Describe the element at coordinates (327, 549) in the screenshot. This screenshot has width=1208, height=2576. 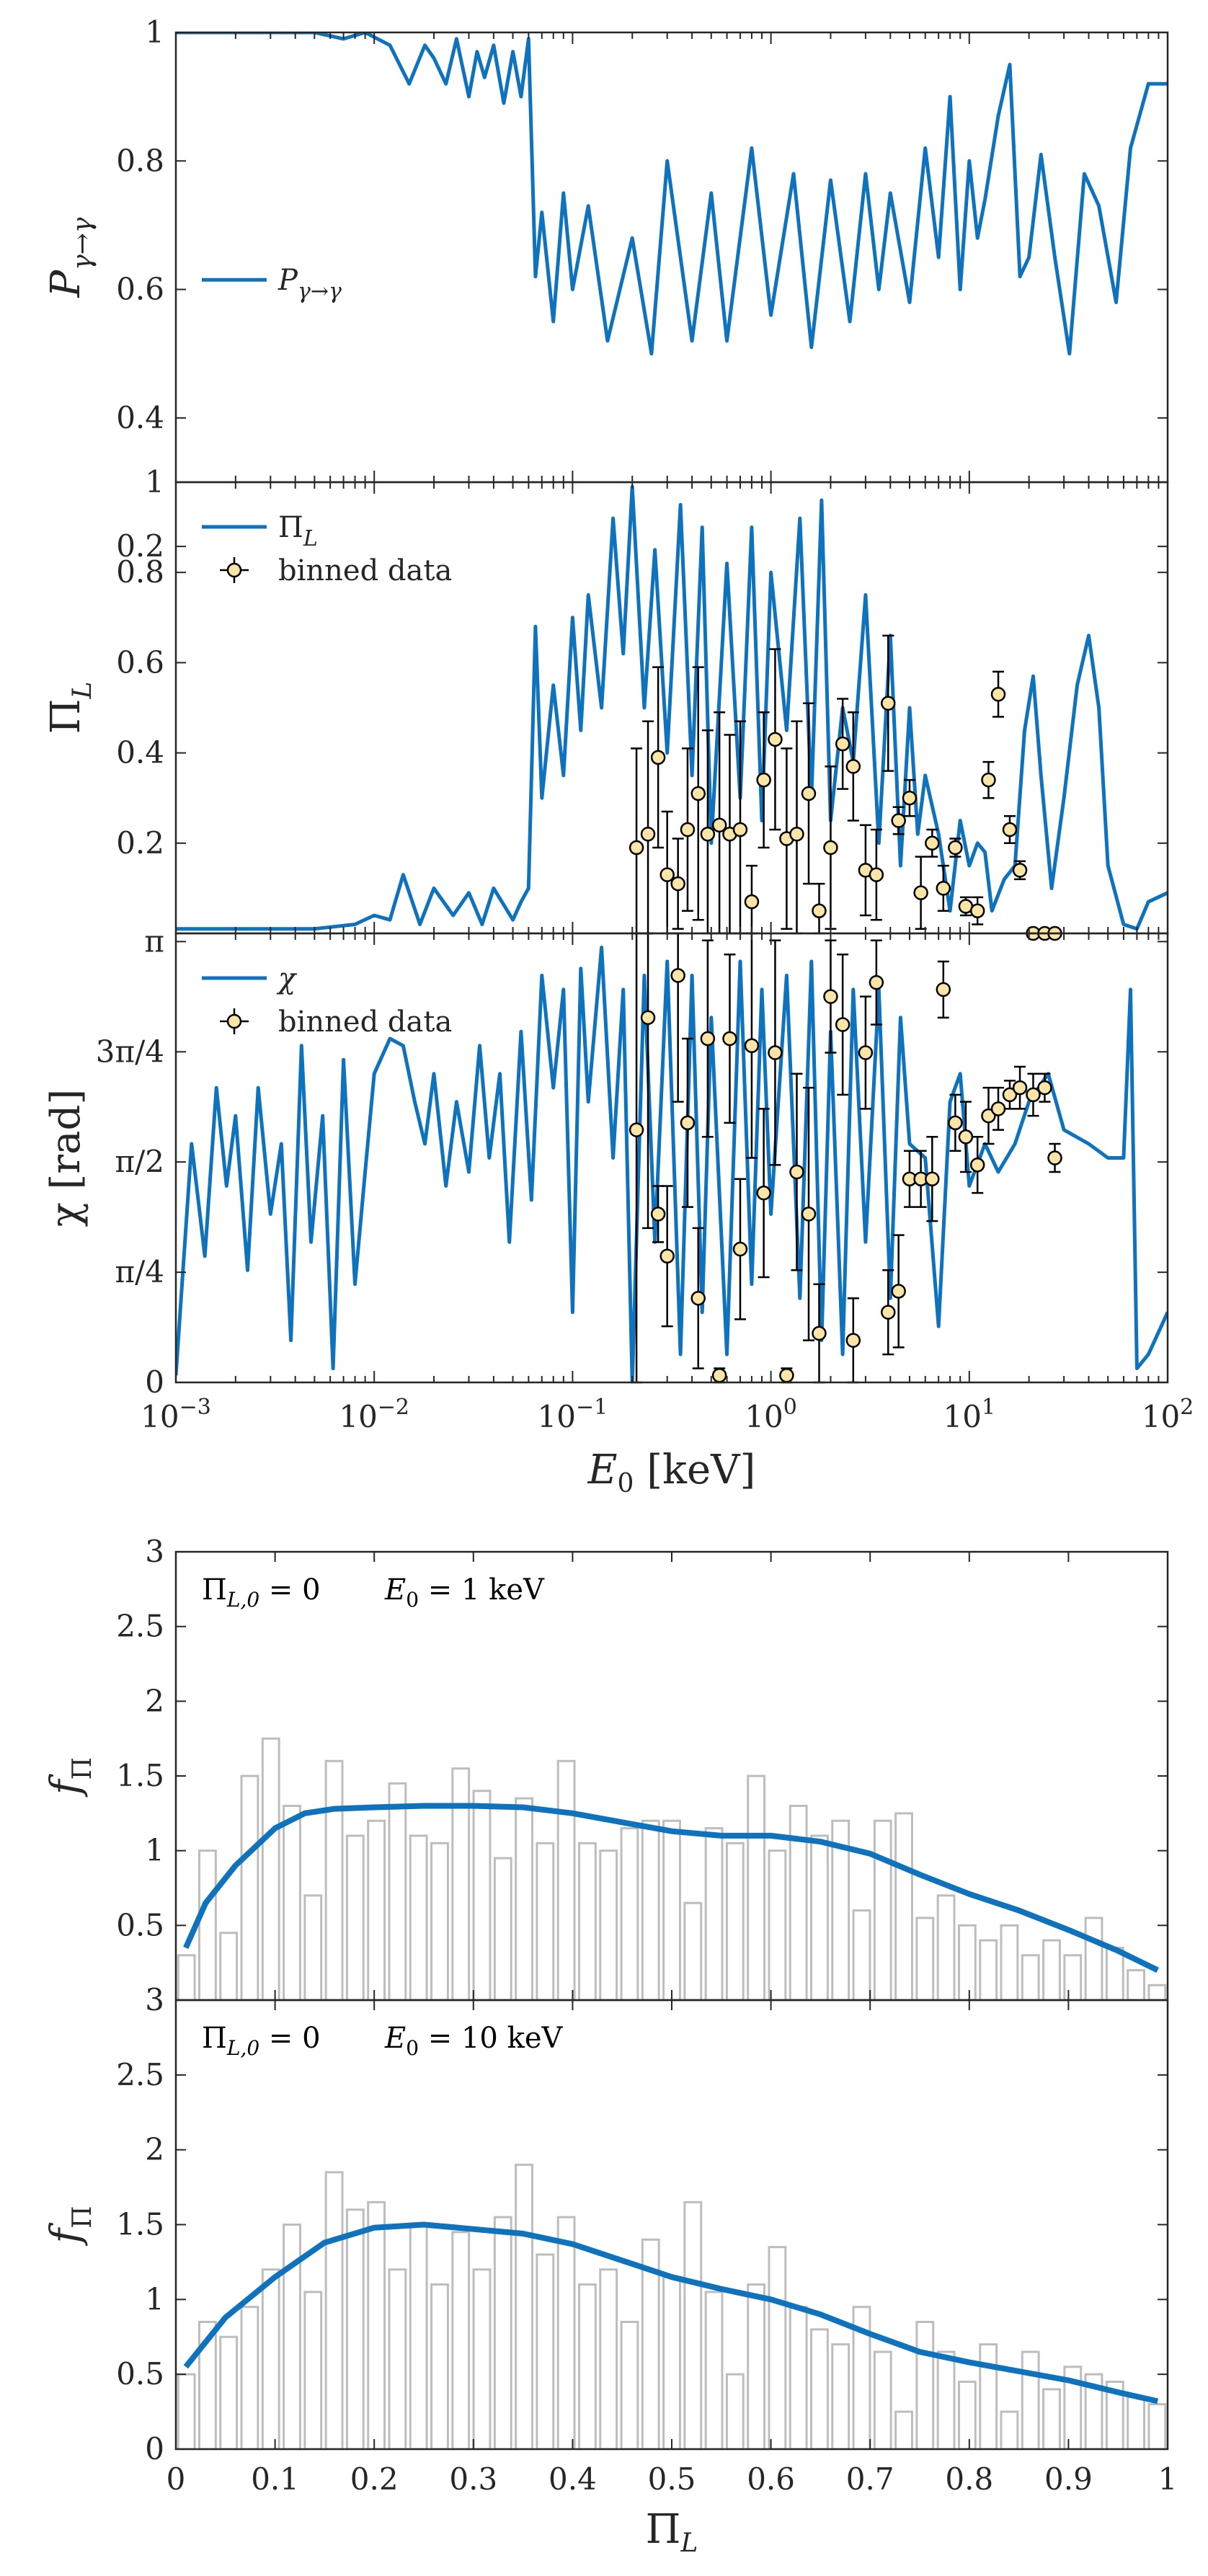
I see `legend-polarization-degree: ΠL binned data` at that location.